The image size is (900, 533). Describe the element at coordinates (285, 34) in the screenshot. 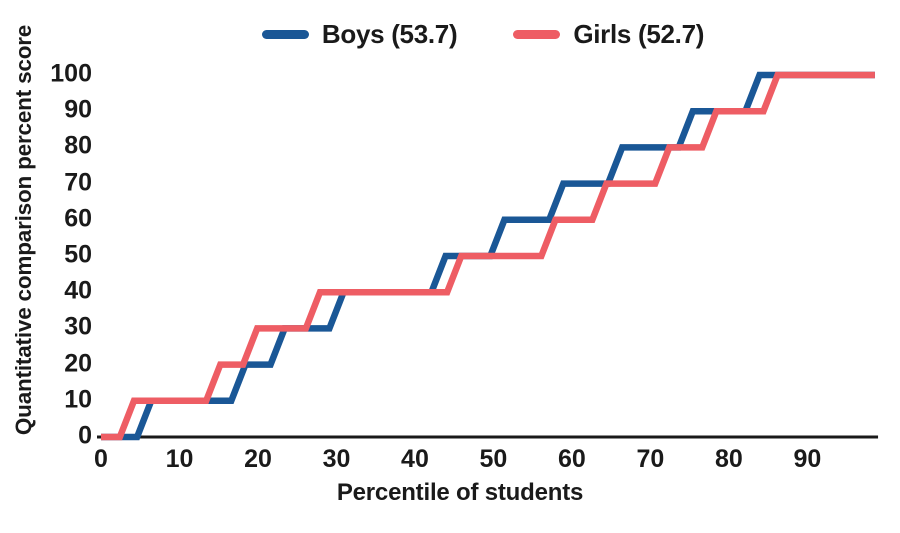

I see `boys-line-swatch` at that location.